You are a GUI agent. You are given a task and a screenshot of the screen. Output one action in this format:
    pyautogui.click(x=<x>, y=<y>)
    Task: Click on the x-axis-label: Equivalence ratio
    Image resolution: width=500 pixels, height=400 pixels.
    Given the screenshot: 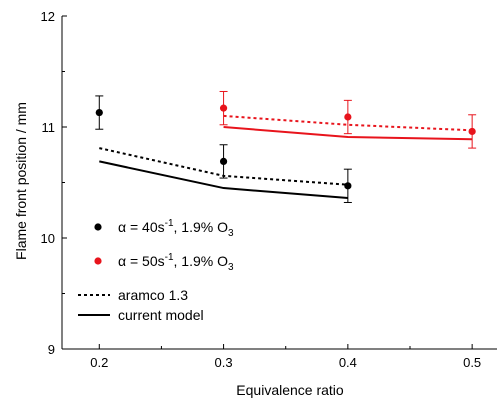 What is the action you would take?
    pyautogui.click(x=290, y=390)
    